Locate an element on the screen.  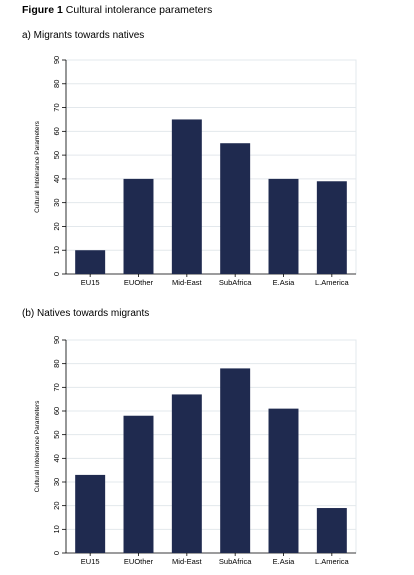
figure-caption: Cultural intolerance parameters is located at coordinates (139, 10).